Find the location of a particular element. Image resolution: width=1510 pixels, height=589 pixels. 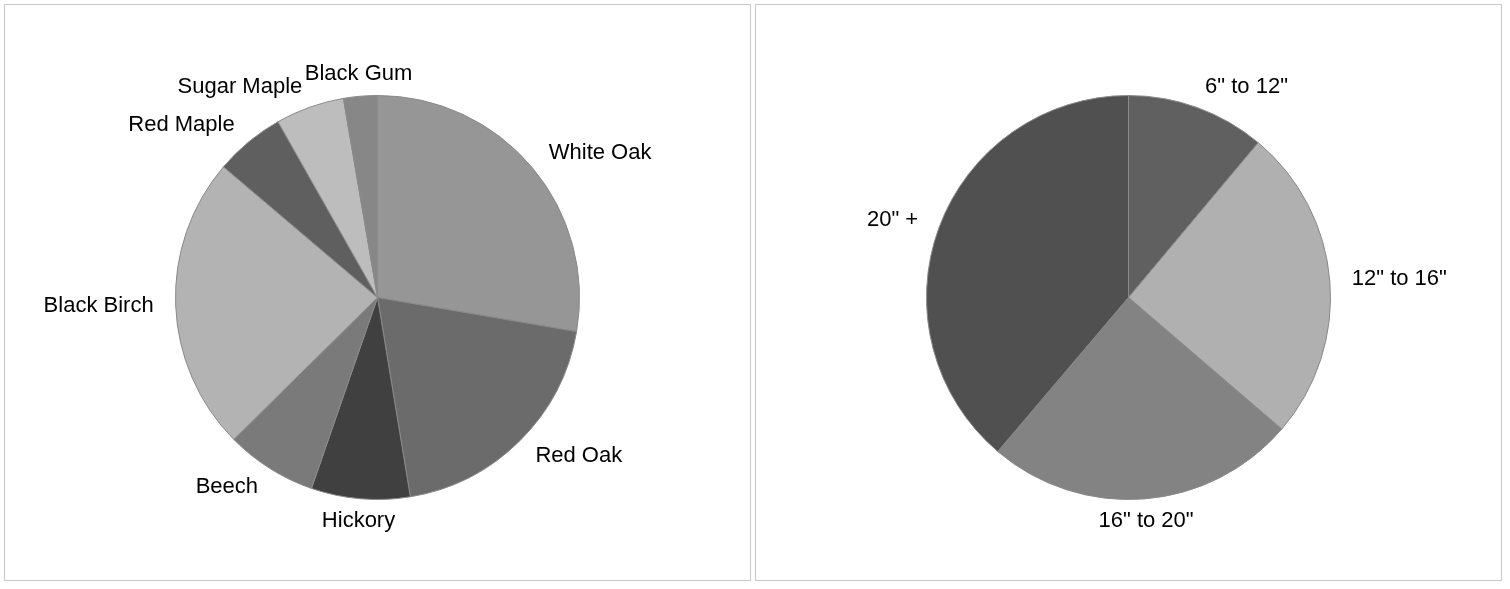

slice-label: Red Oak is located at coordinates (579, 455).